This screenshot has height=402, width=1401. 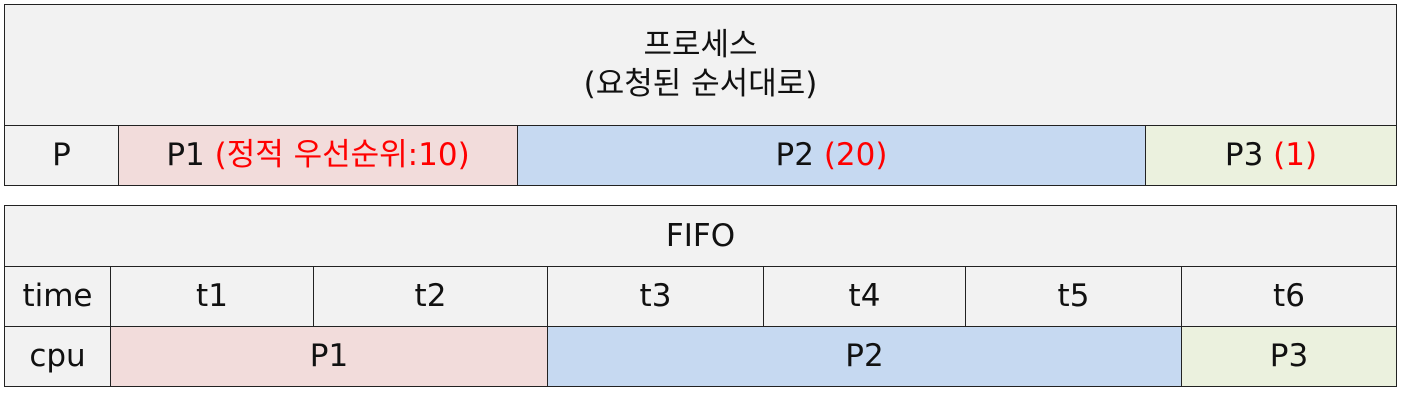 What do you see at coordinates (1244, 155) in the screenshot?
I see `process-p3-name: P3` at bounding box center [1244, 155].